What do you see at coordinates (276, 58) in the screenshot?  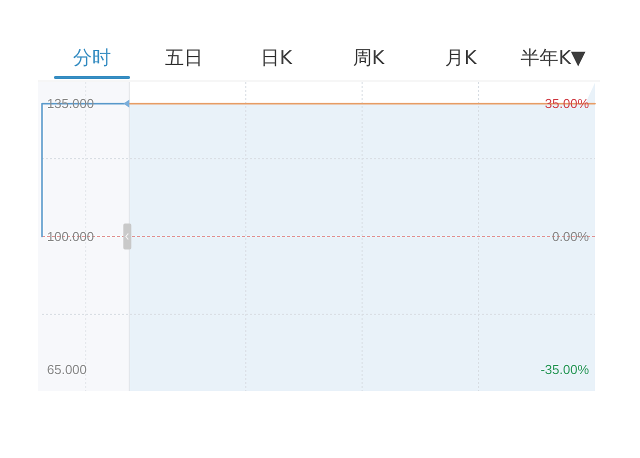 I see `tab-label: 日K` at bounding box center [276, 58].